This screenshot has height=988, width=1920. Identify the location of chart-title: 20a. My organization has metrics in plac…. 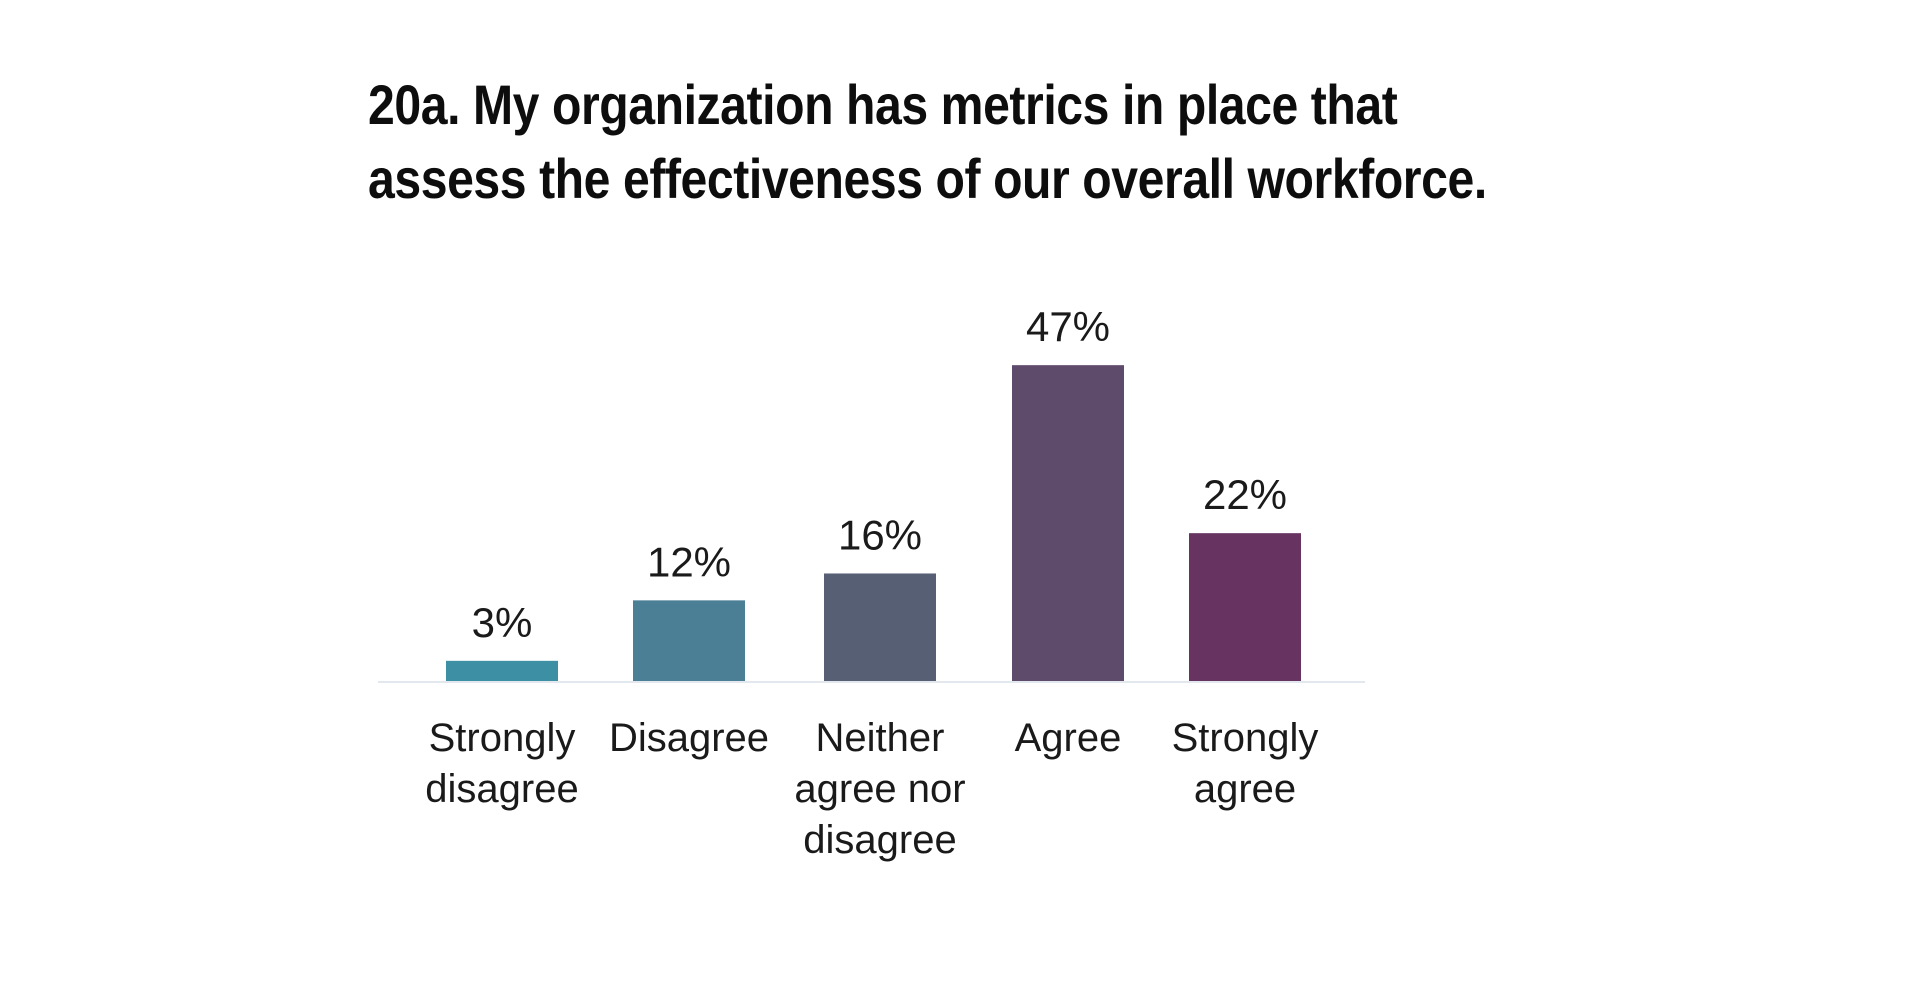
(1018, 142).